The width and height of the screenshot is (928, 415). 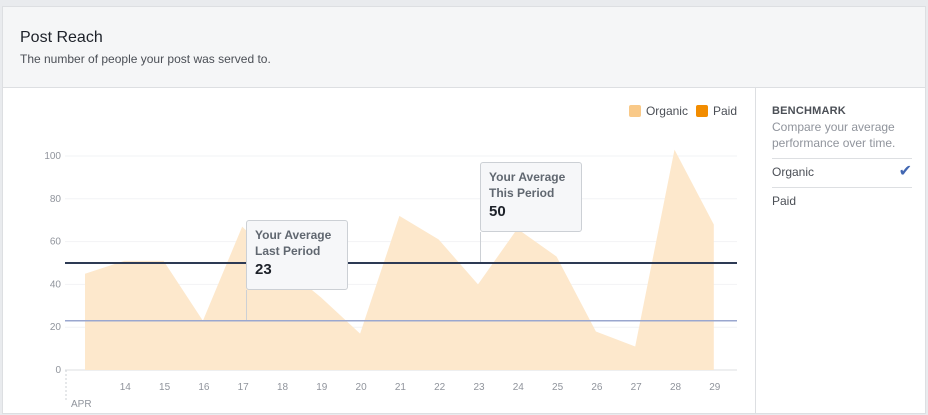 I want to click on legend-label-paid: Paid, so click(x=724, y=111).